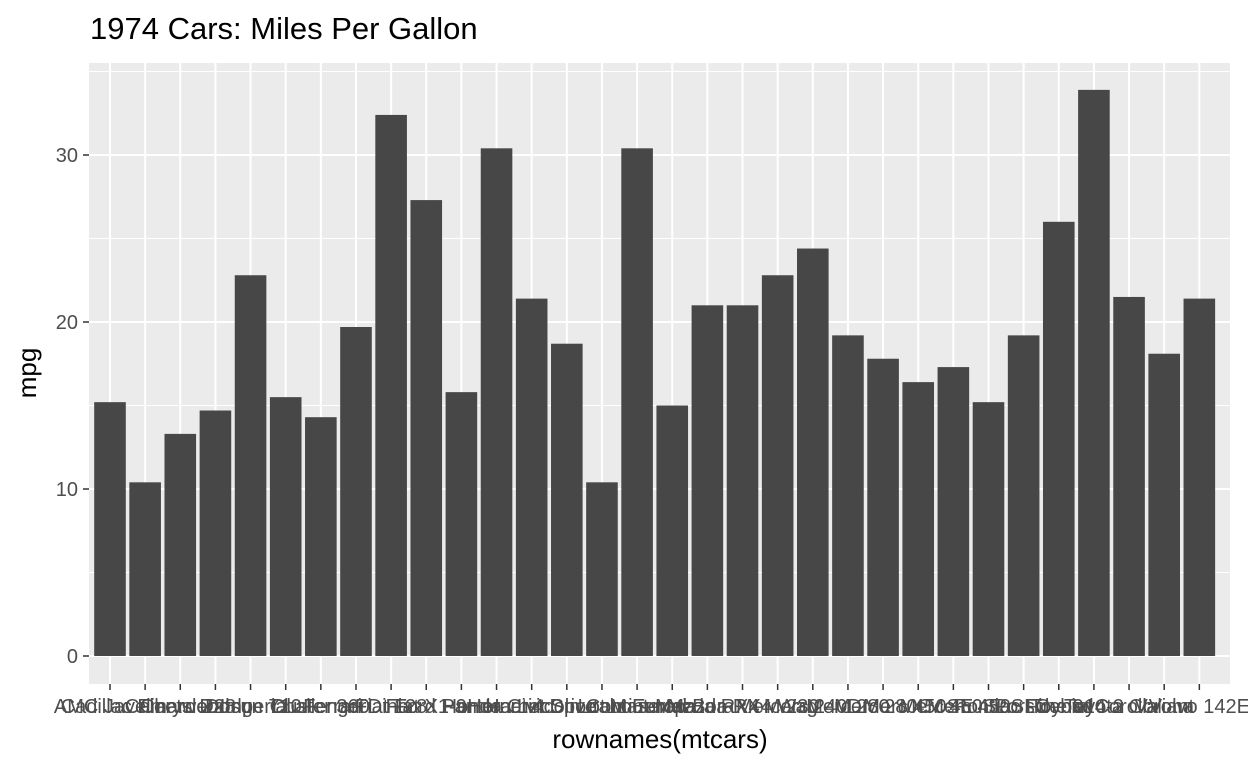  I want to click on x-tick-label: Dodge Challenger, so click(286, 707).